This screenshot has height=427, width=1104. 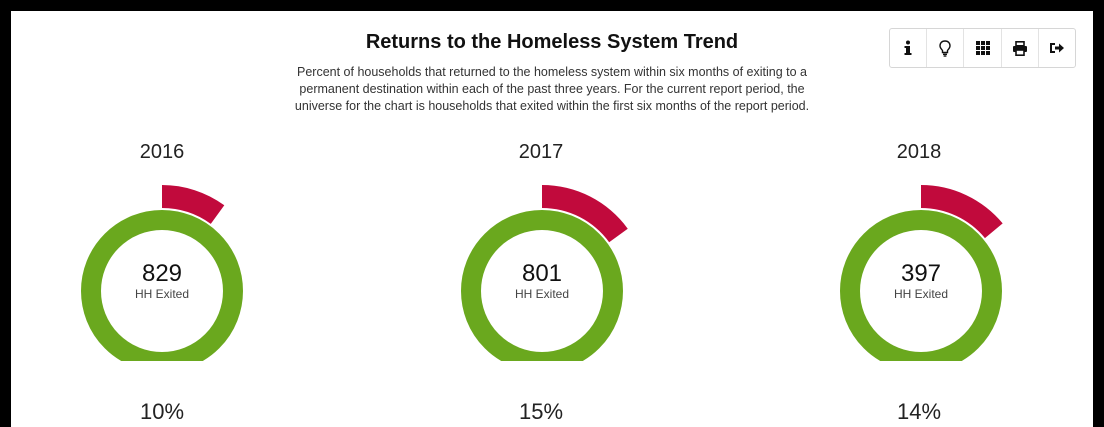 I want to click on lightbulb-icon, so click(x=945, y=48).